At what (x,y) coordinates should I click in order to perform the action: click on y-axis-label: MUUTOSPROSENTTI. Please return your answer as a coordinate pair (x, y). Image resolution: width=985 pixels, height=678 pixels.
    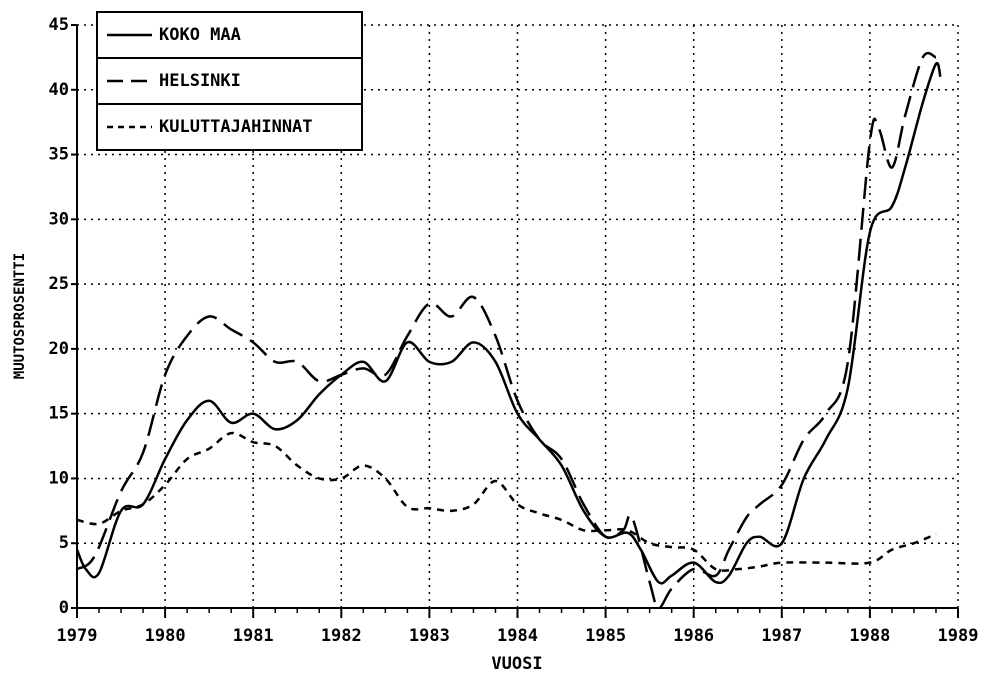
    Looking at the image, I should click on (20, 316).